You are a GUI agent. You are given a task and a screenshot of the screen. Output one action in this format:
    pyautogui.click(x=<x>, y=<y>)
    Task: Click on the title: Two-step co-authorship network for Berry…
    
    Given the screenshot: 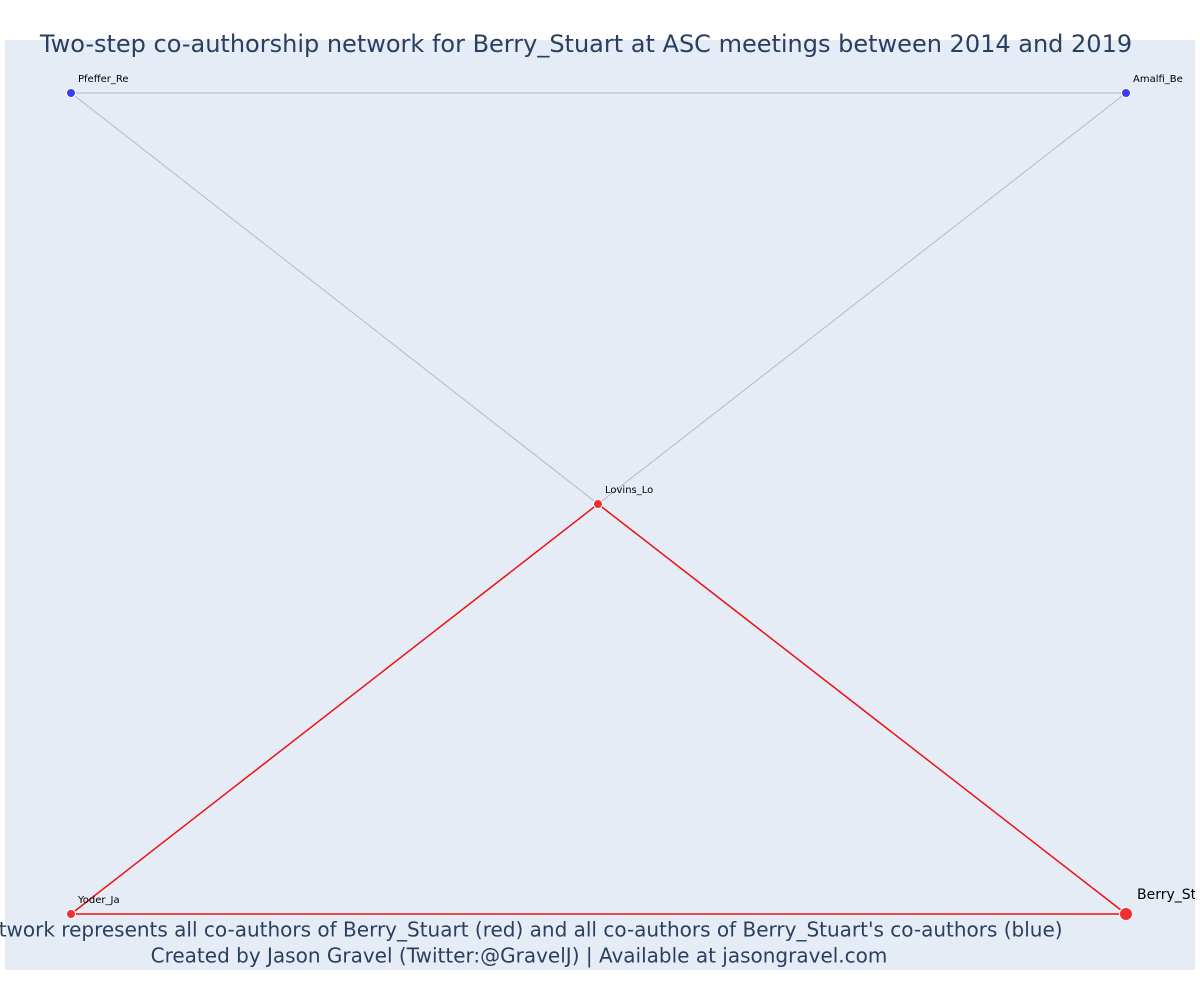 What is the action you would take?
    pyautogui.click(x=585, y=44)
    